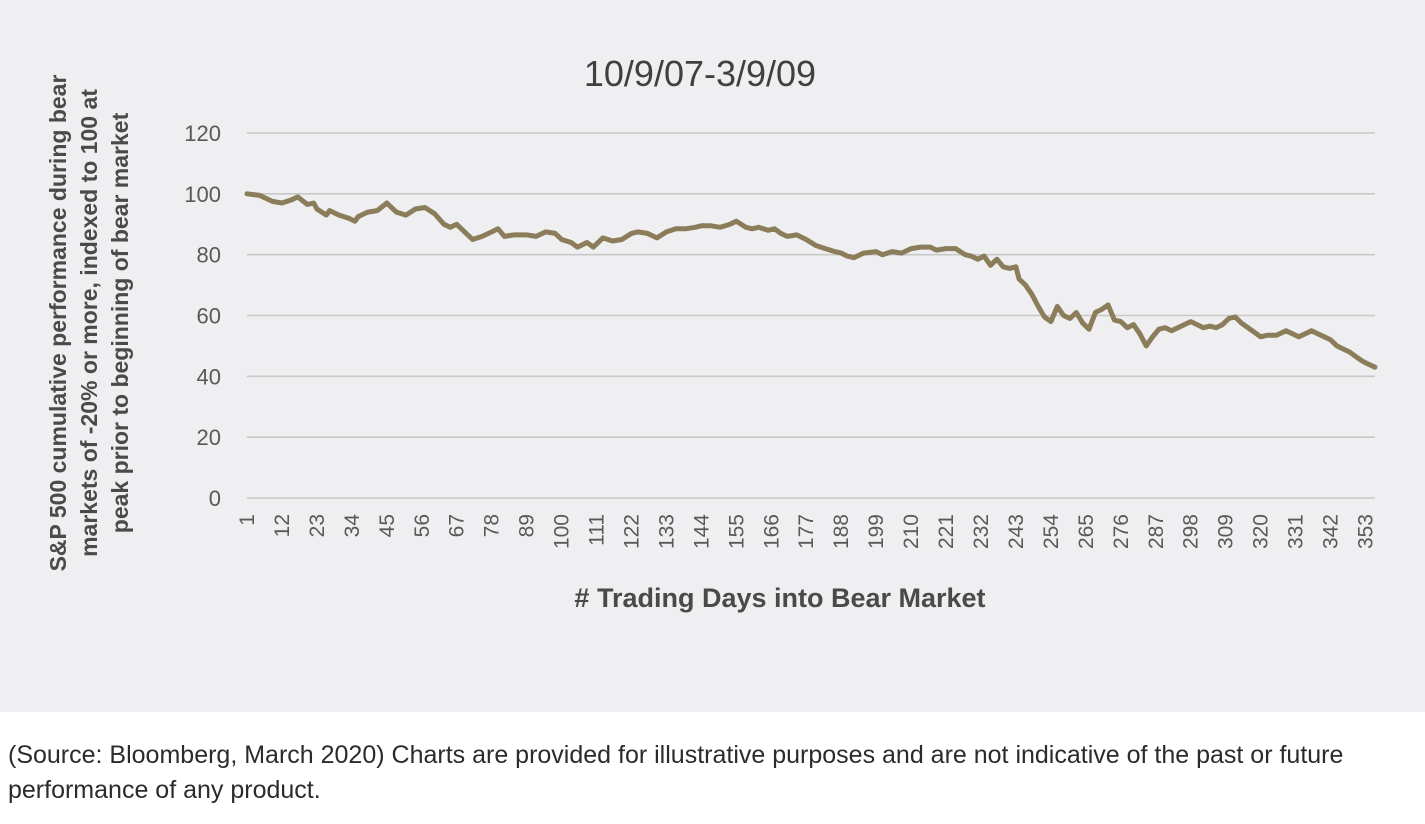 This screenshot has height=824, width=1425. Describe the element at coordinates (1226, 531) in the screenshot. I see `x-tick-label: 309` at that location.